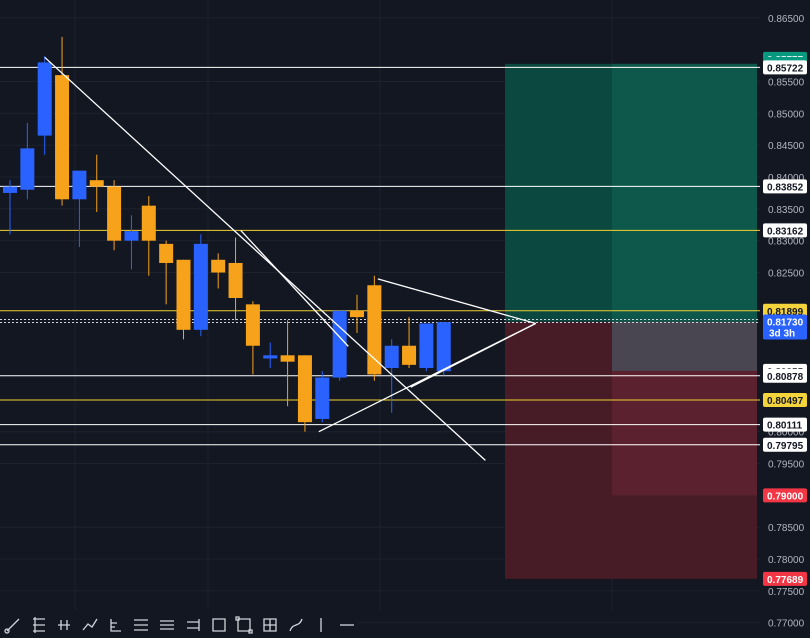  Describe the element at coordinates (296, 625) in the screenshot. I see `path-icon` at that location.